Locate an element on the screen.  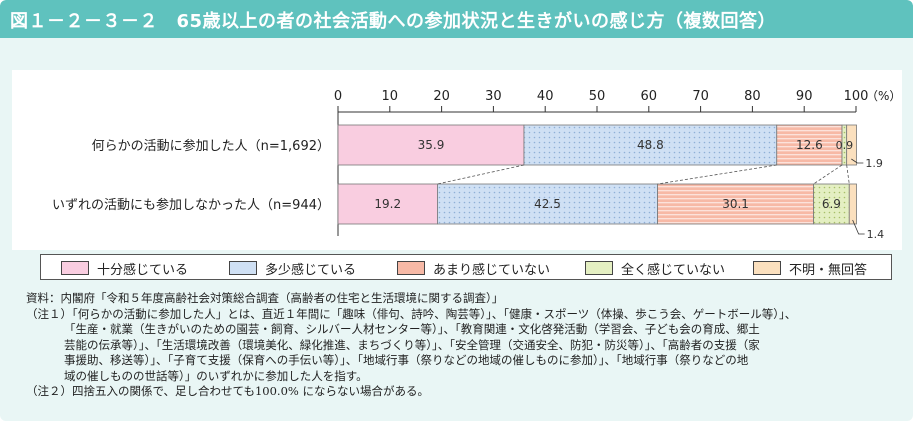
x-tick-label: 10 is located at coordinates (390, 96).